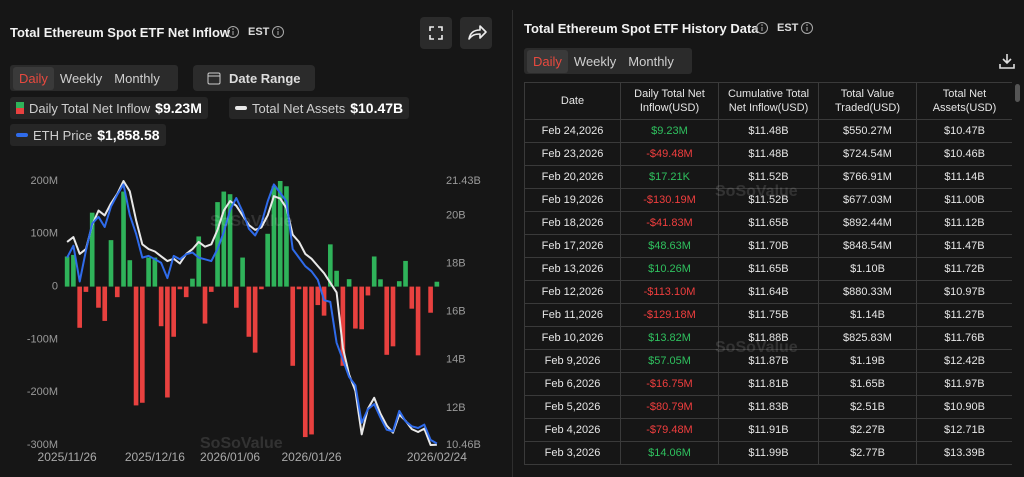 The image size is (1024, 477). I want to click on y-tick-label: 0, so click(55, 287).